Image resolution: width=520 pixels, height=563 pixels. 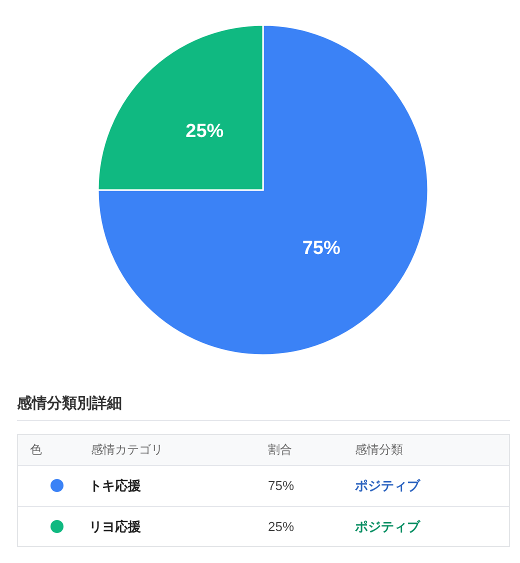 I want to click on data-label: 25%, so click(x=205, y=131).